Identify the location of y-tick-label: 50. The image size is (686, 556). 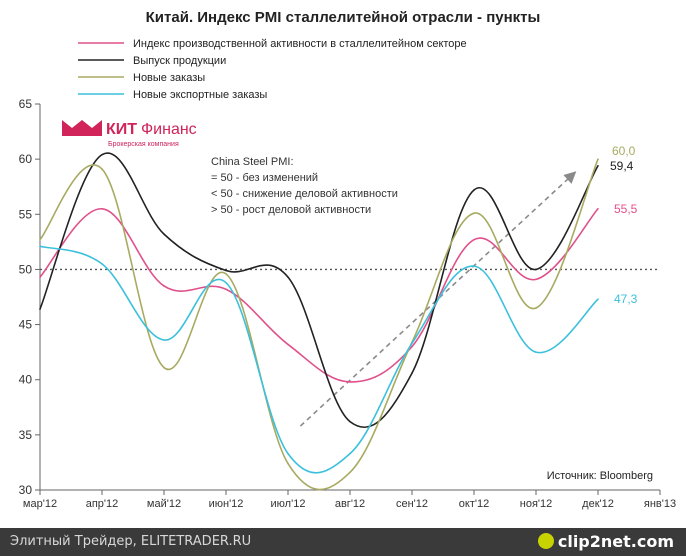
(26, 269).